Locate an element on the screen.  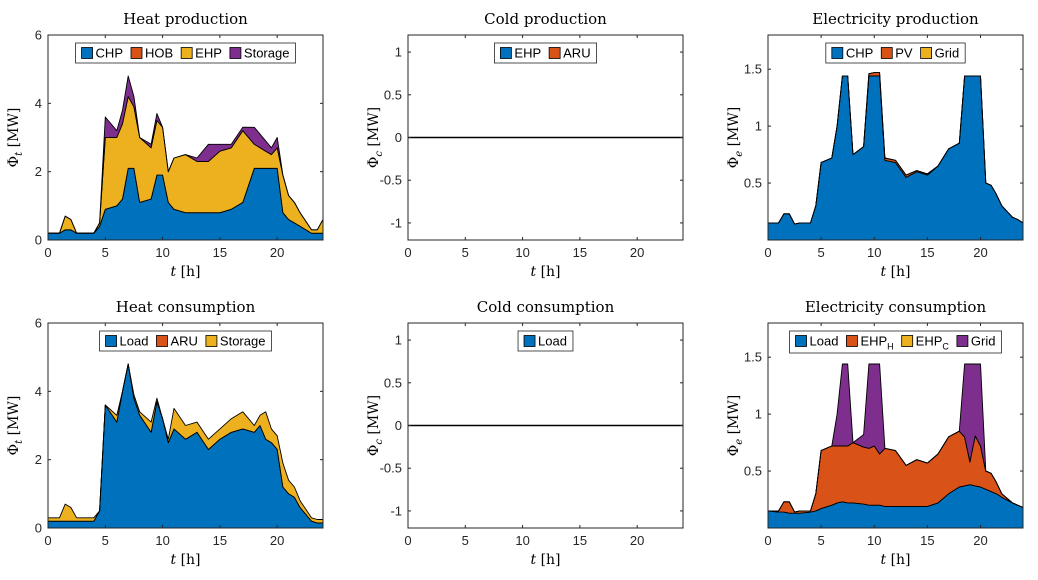
legend-label: HOB is located at coordinates (159, 53).